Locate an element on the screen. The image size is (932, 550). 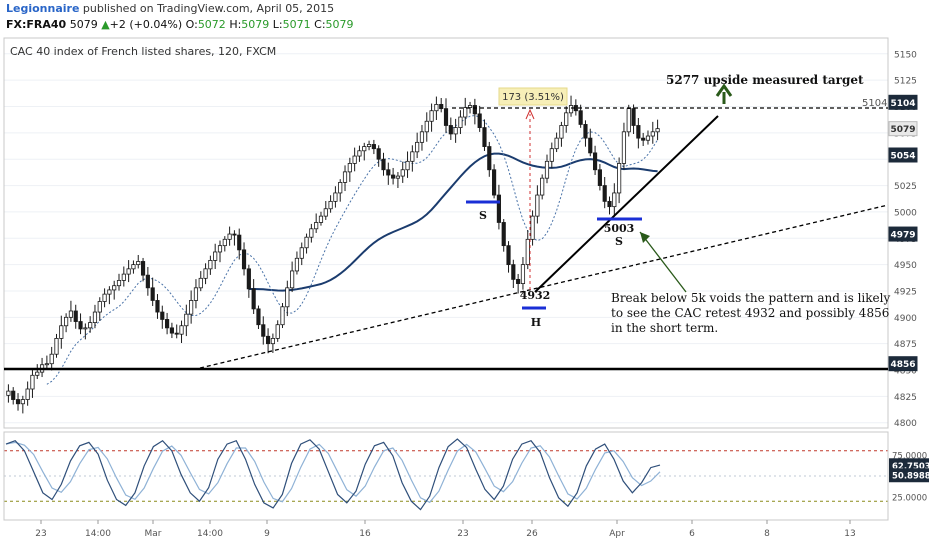
time-tick-label: 14:00 is located at coordinates (98, 534).